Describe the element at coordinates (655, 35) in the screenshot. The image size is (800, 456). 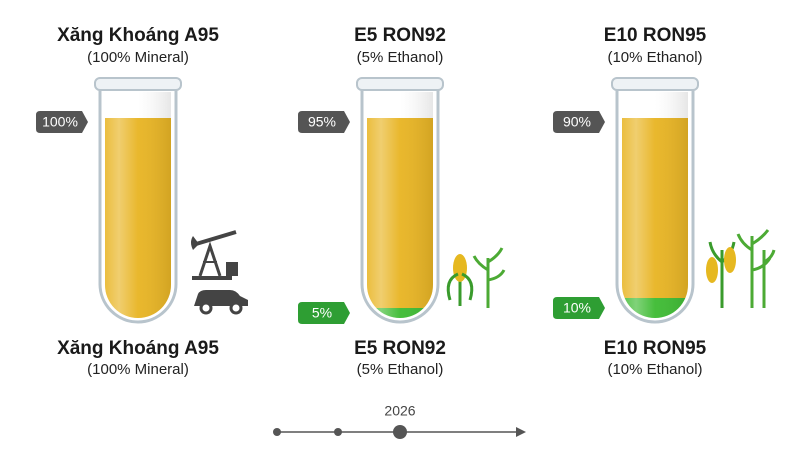
I see `tube-title: E10 RON95` at that location.